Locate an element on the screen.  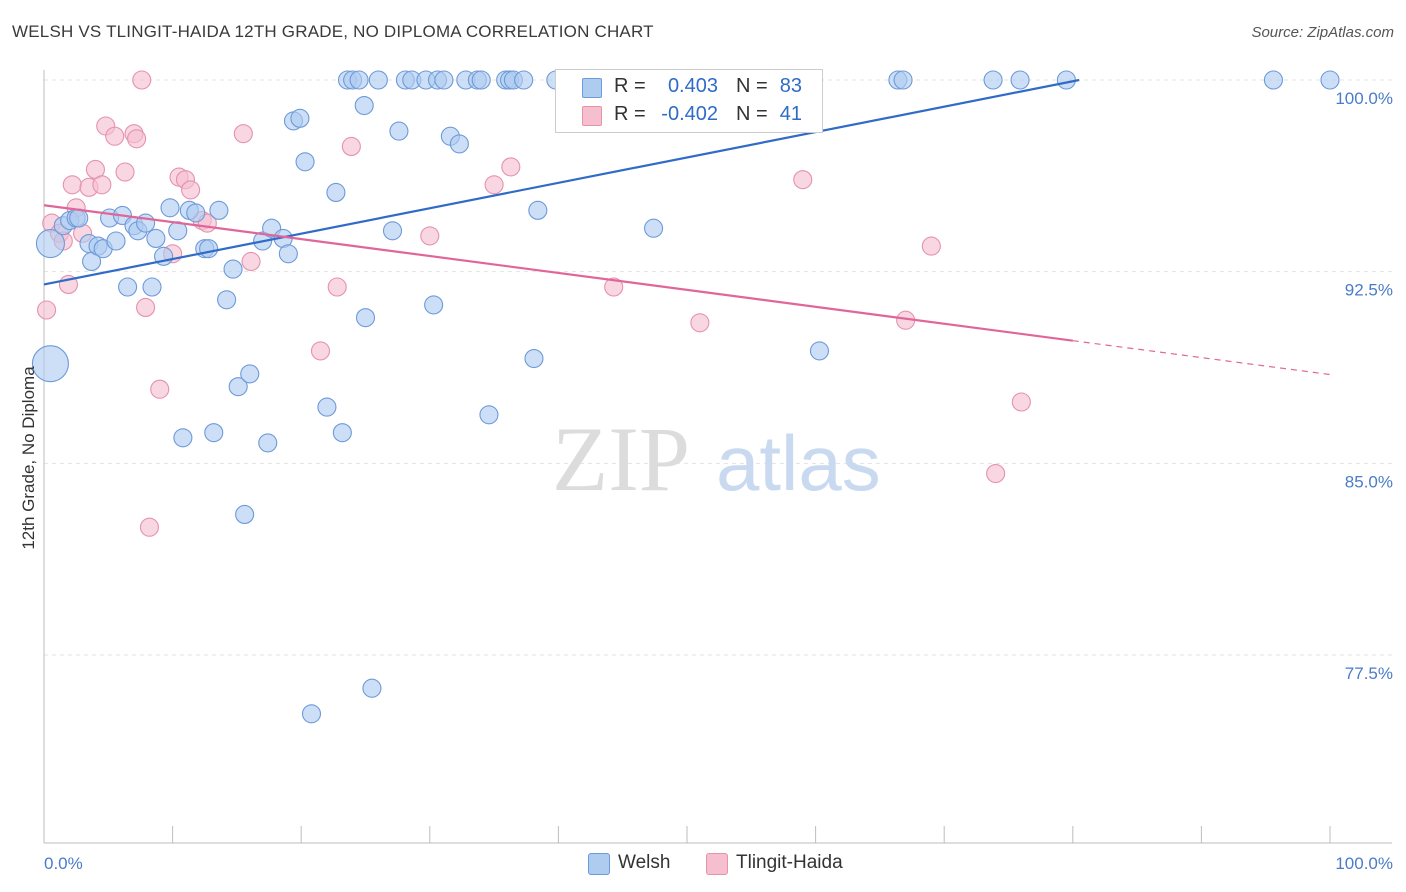
legend-swatch-tlingit is located at coordinates (592, 116).